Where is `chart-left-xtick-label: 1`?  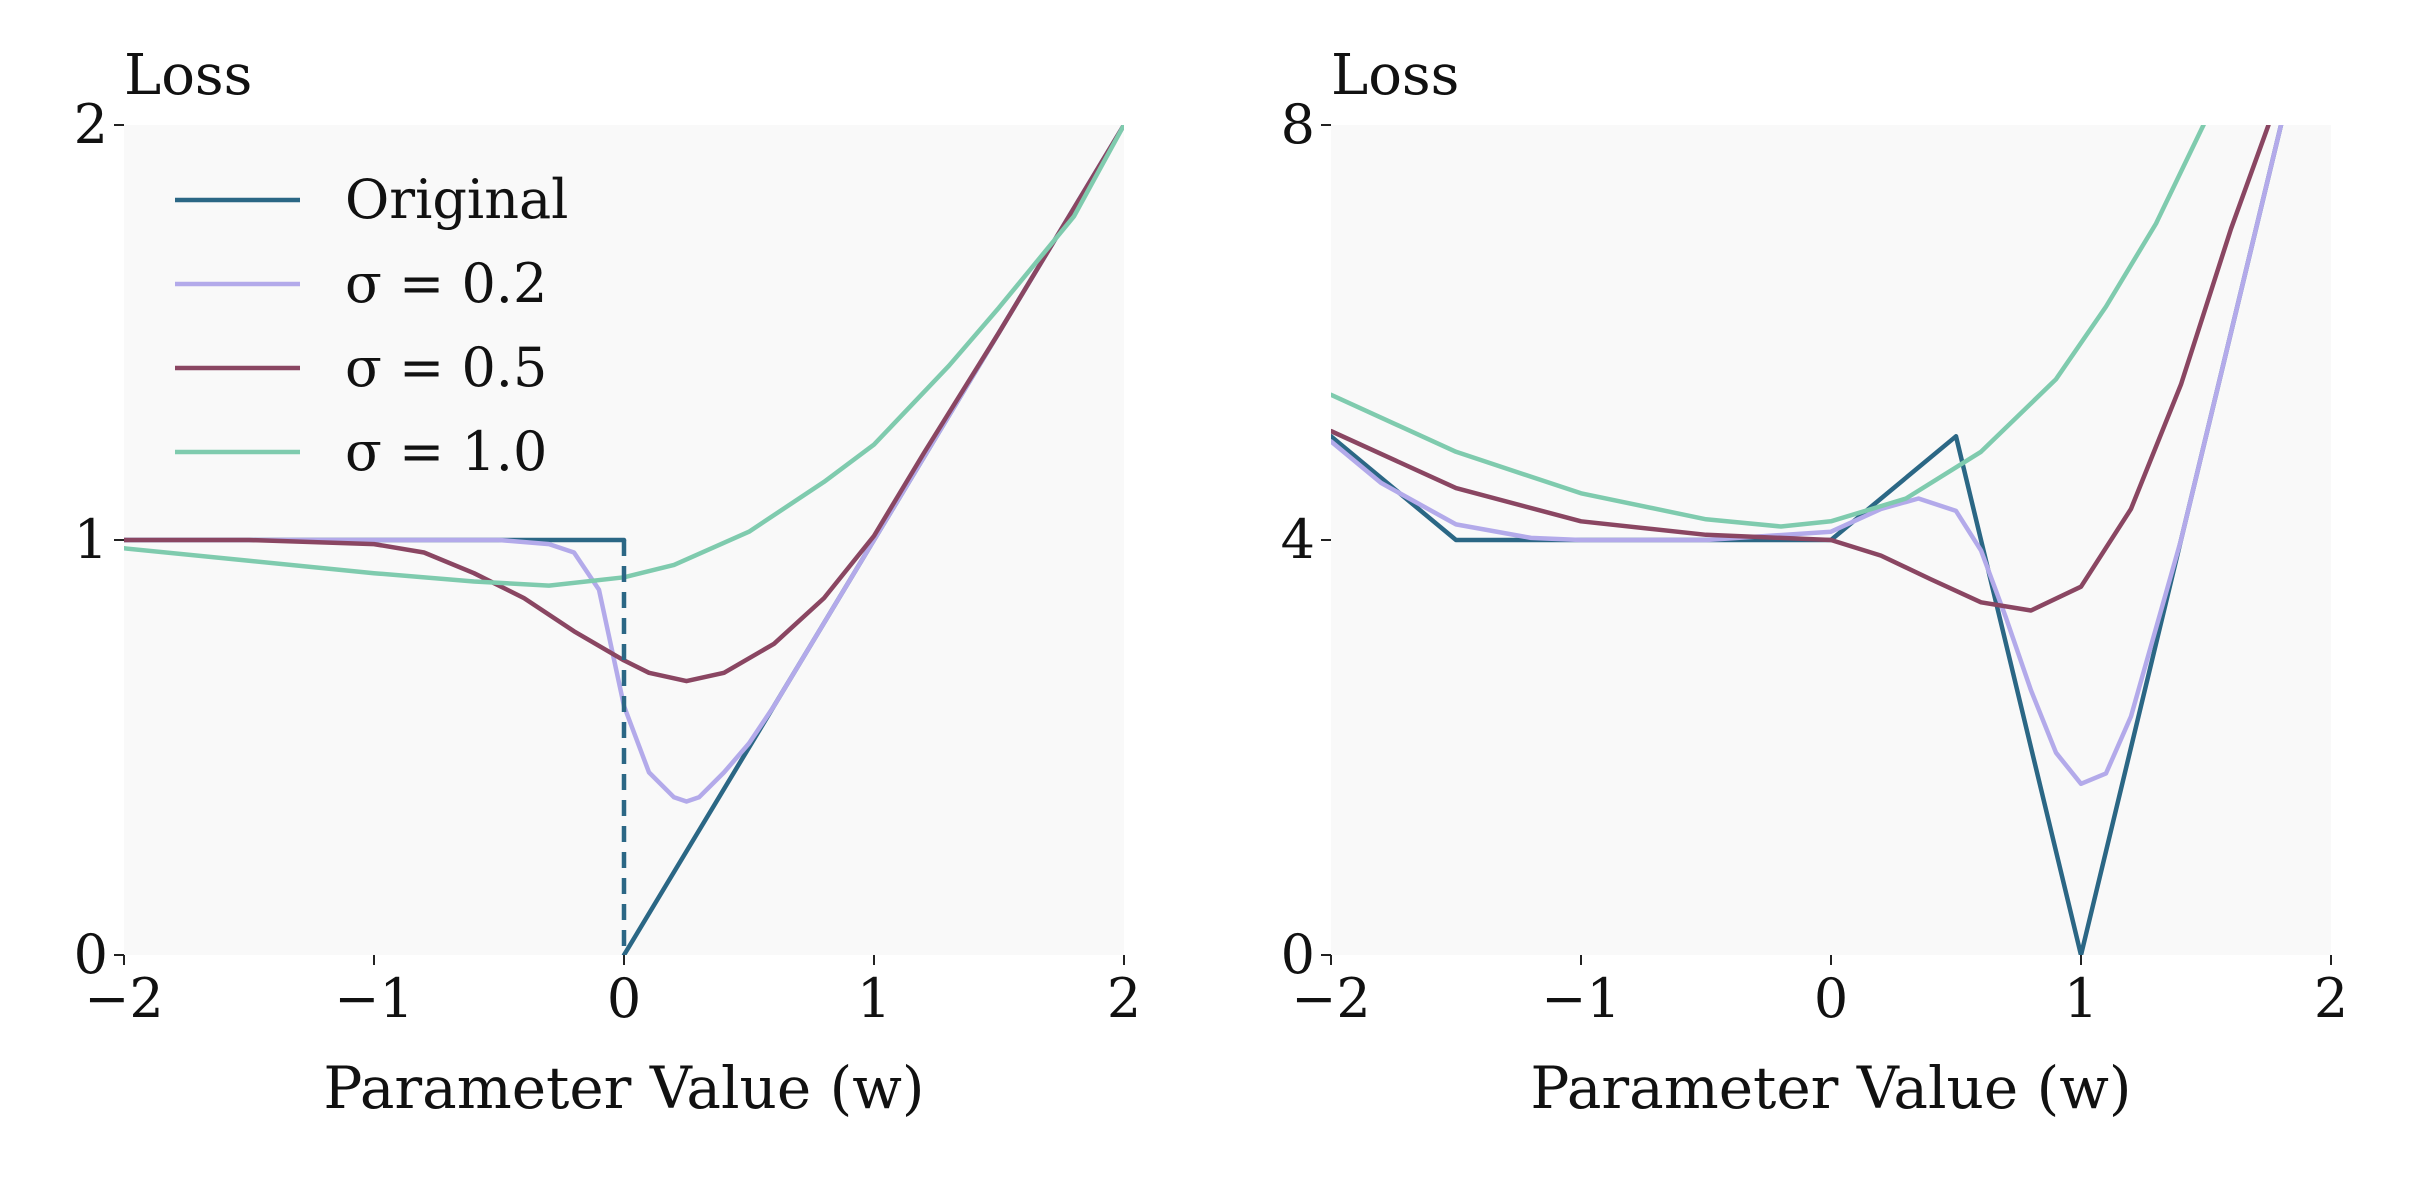
chart-left-xtick-label: 1 is located at coordinates (874, 998).